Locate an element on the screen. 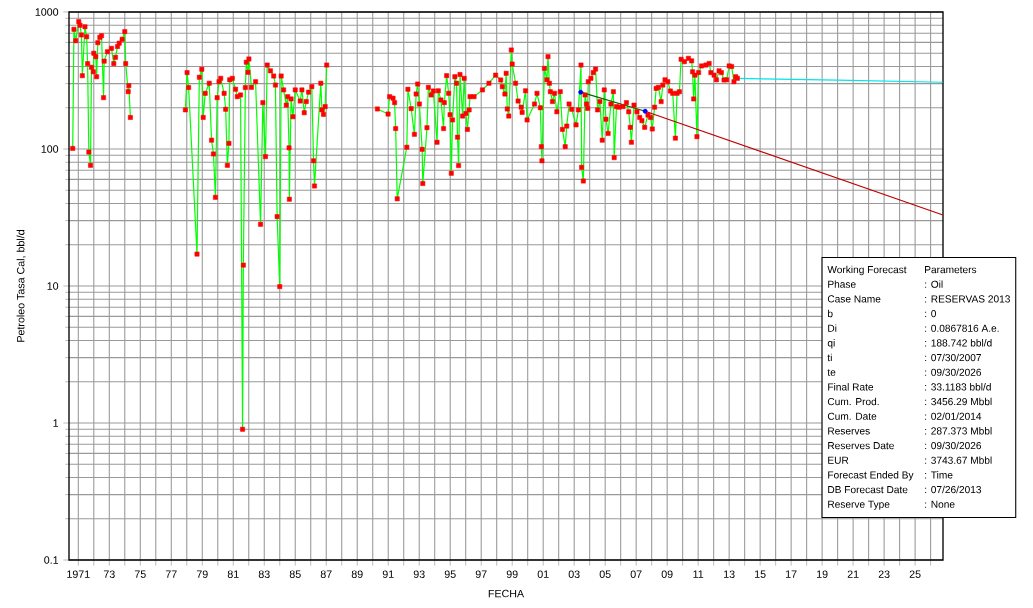  x-tick-label: 11 is located at coordinates (698, 574).